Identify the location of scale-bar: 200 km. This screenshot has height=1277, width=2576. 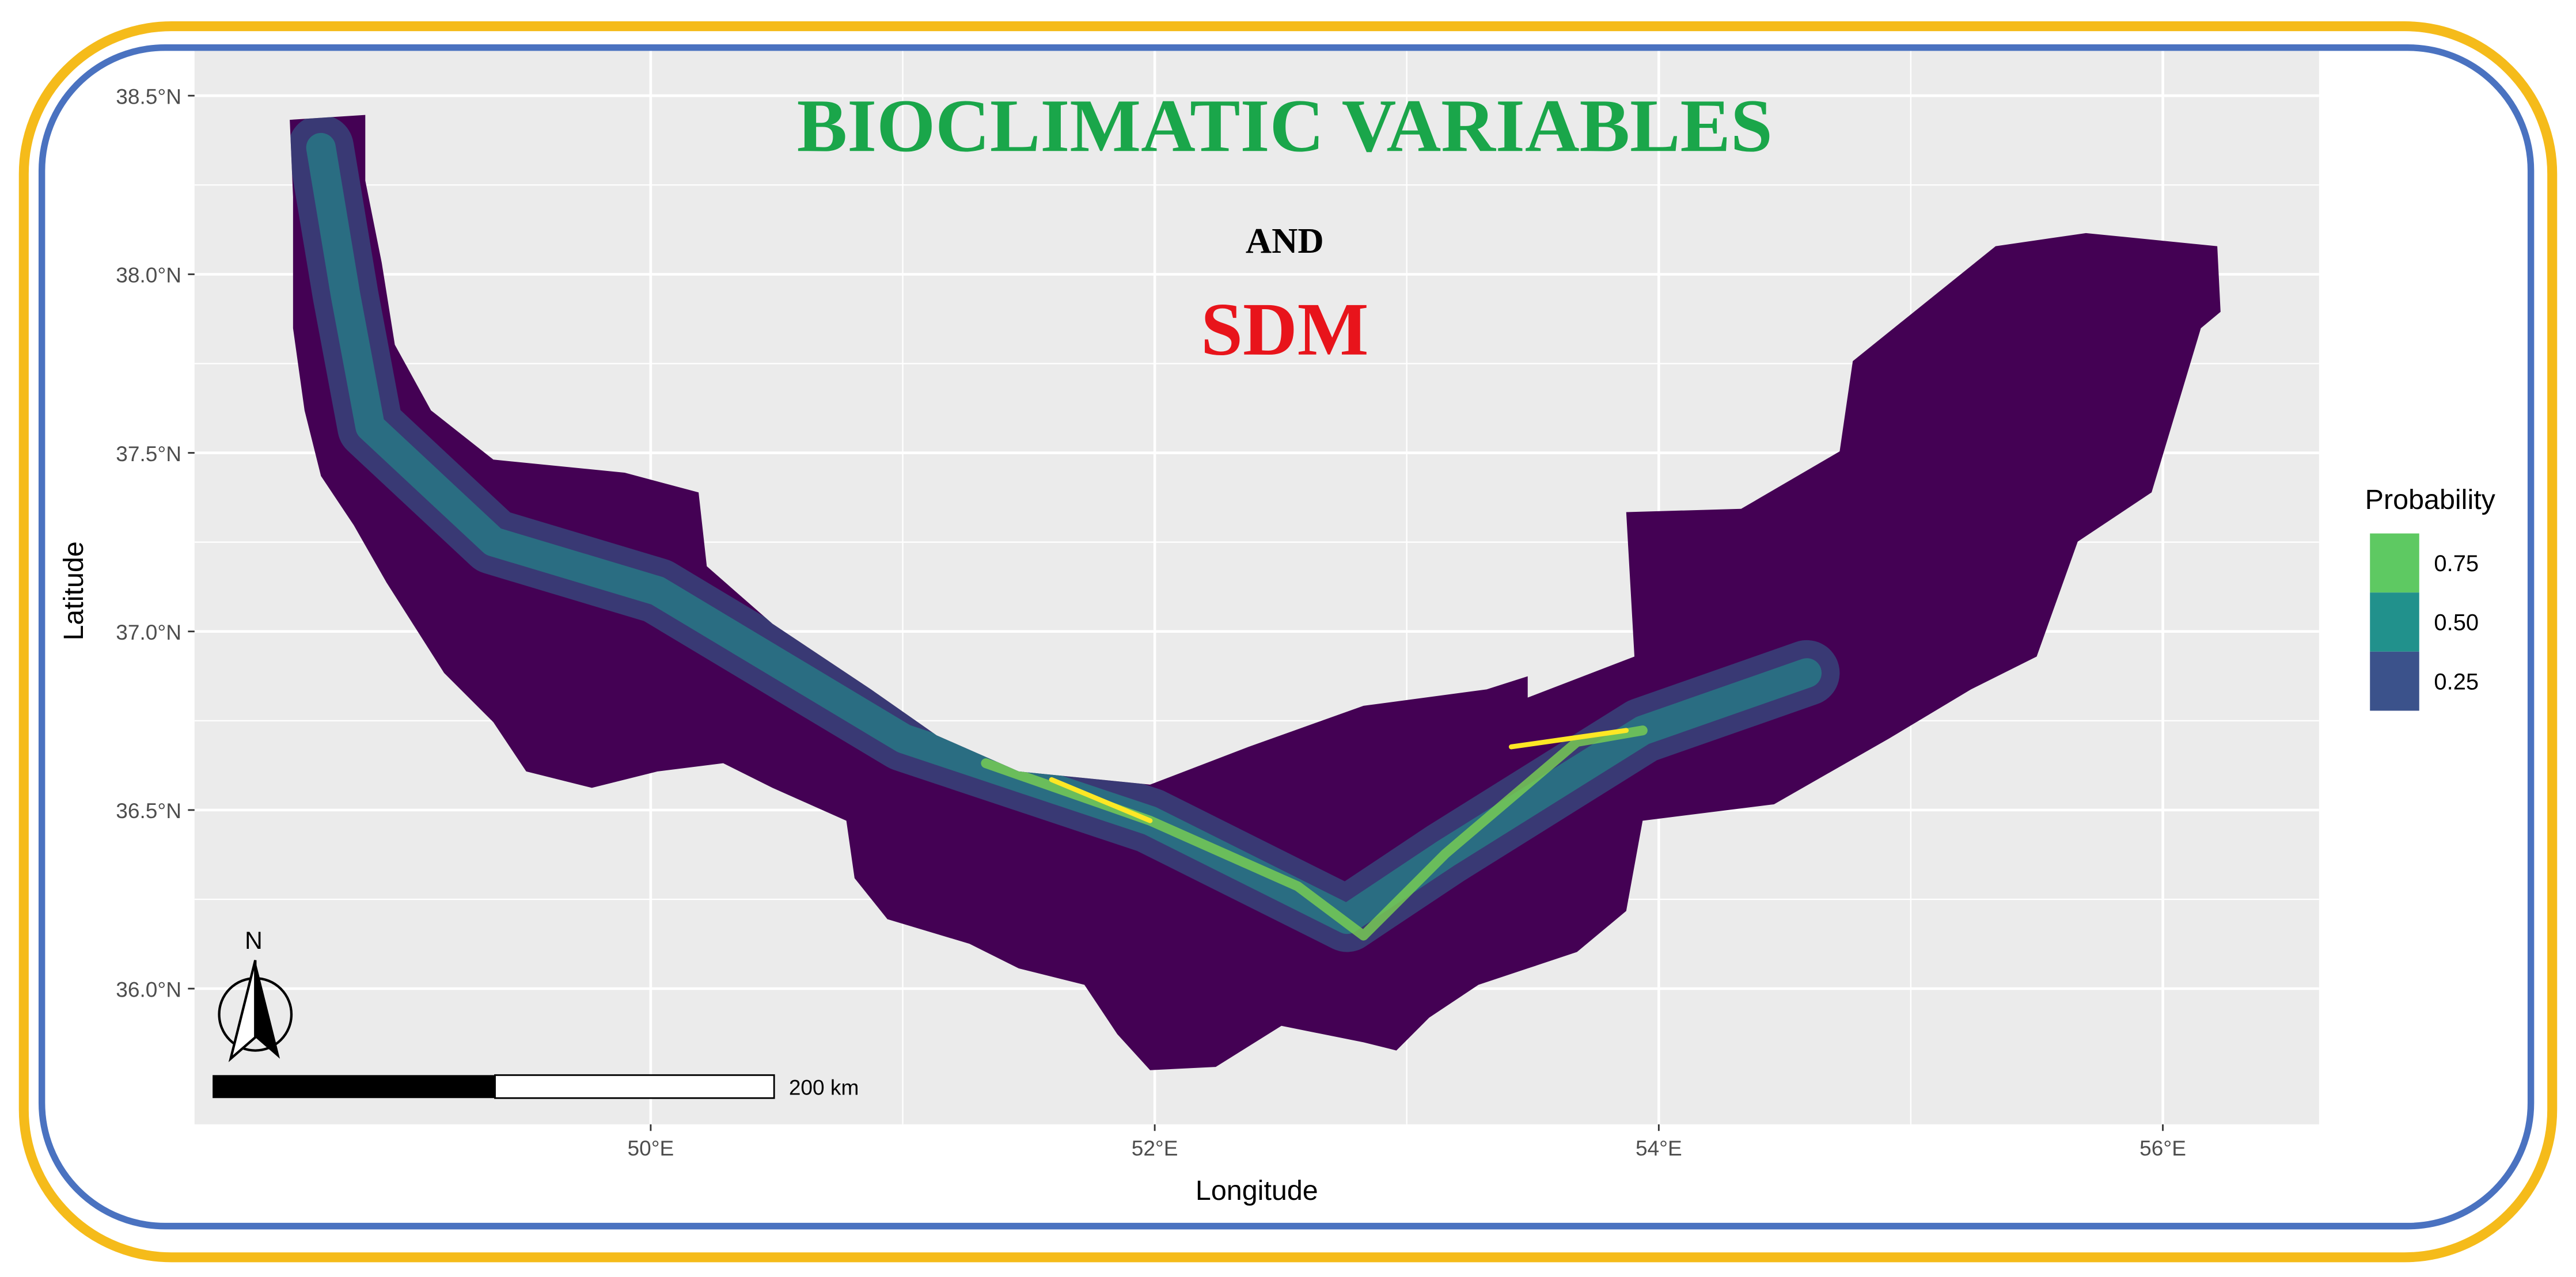
(536, 1087).